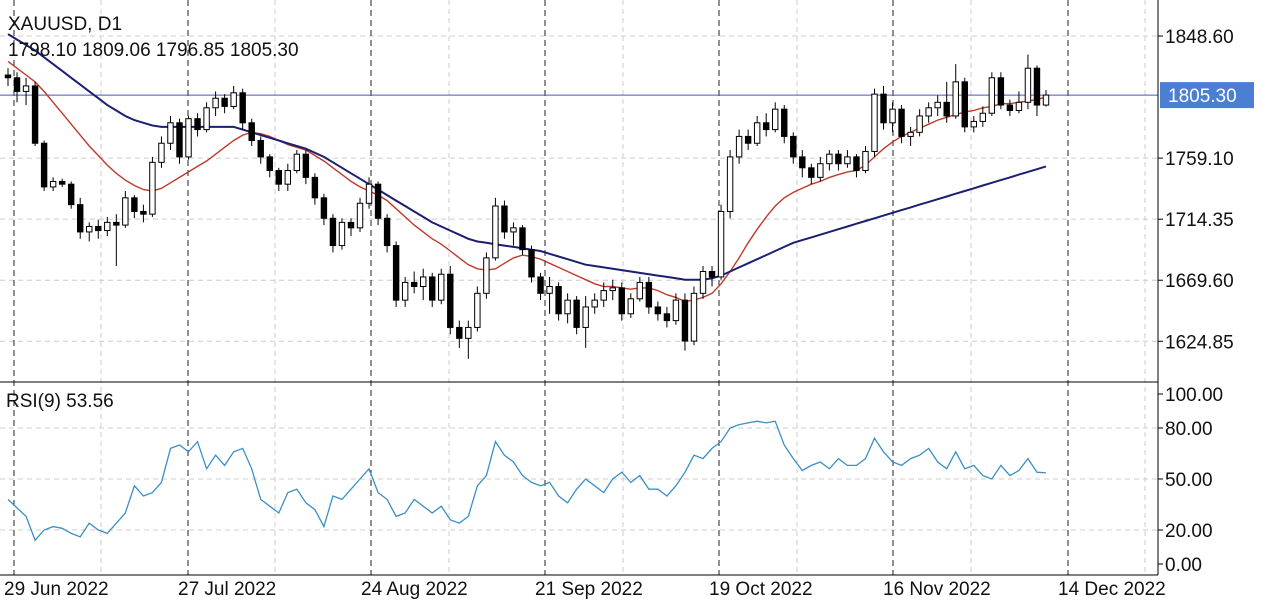  Describe the element at coordinates (1202, 96) in the screenshot. I see `current-price-tag-label: 1805.30` at that location.